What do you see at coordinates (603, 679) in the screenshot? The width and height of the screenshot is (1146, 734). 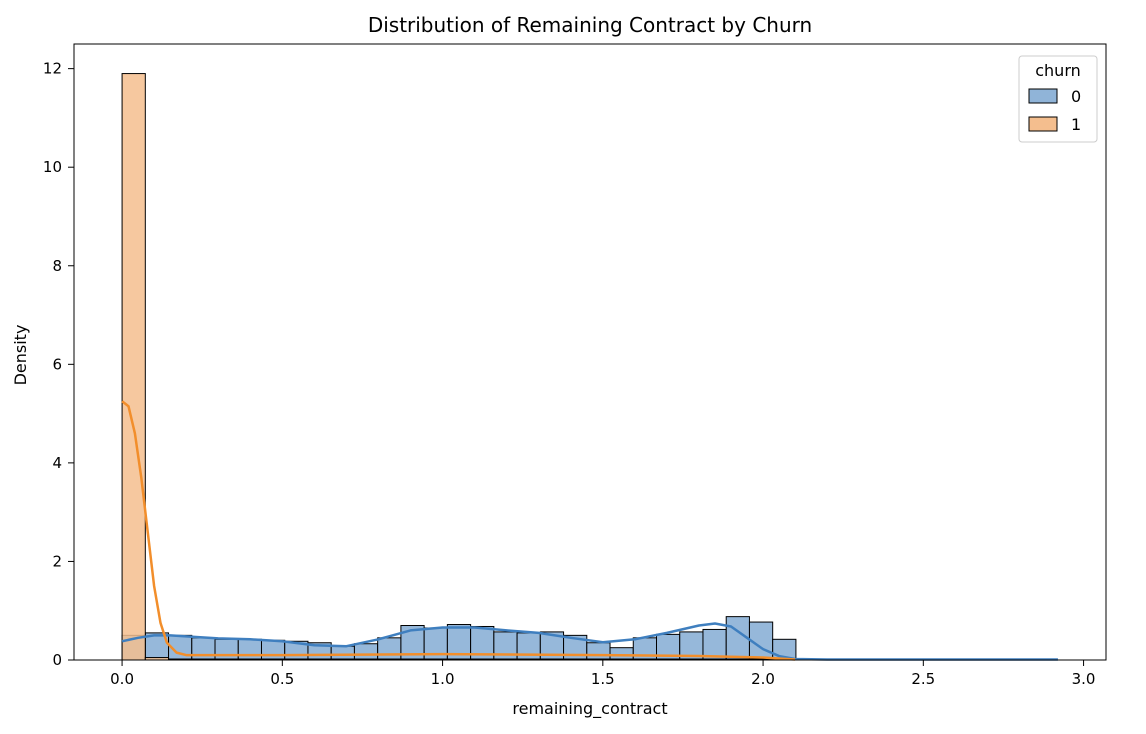 I see `x-tick-label: 1.5` at bounding box center [603, 679].